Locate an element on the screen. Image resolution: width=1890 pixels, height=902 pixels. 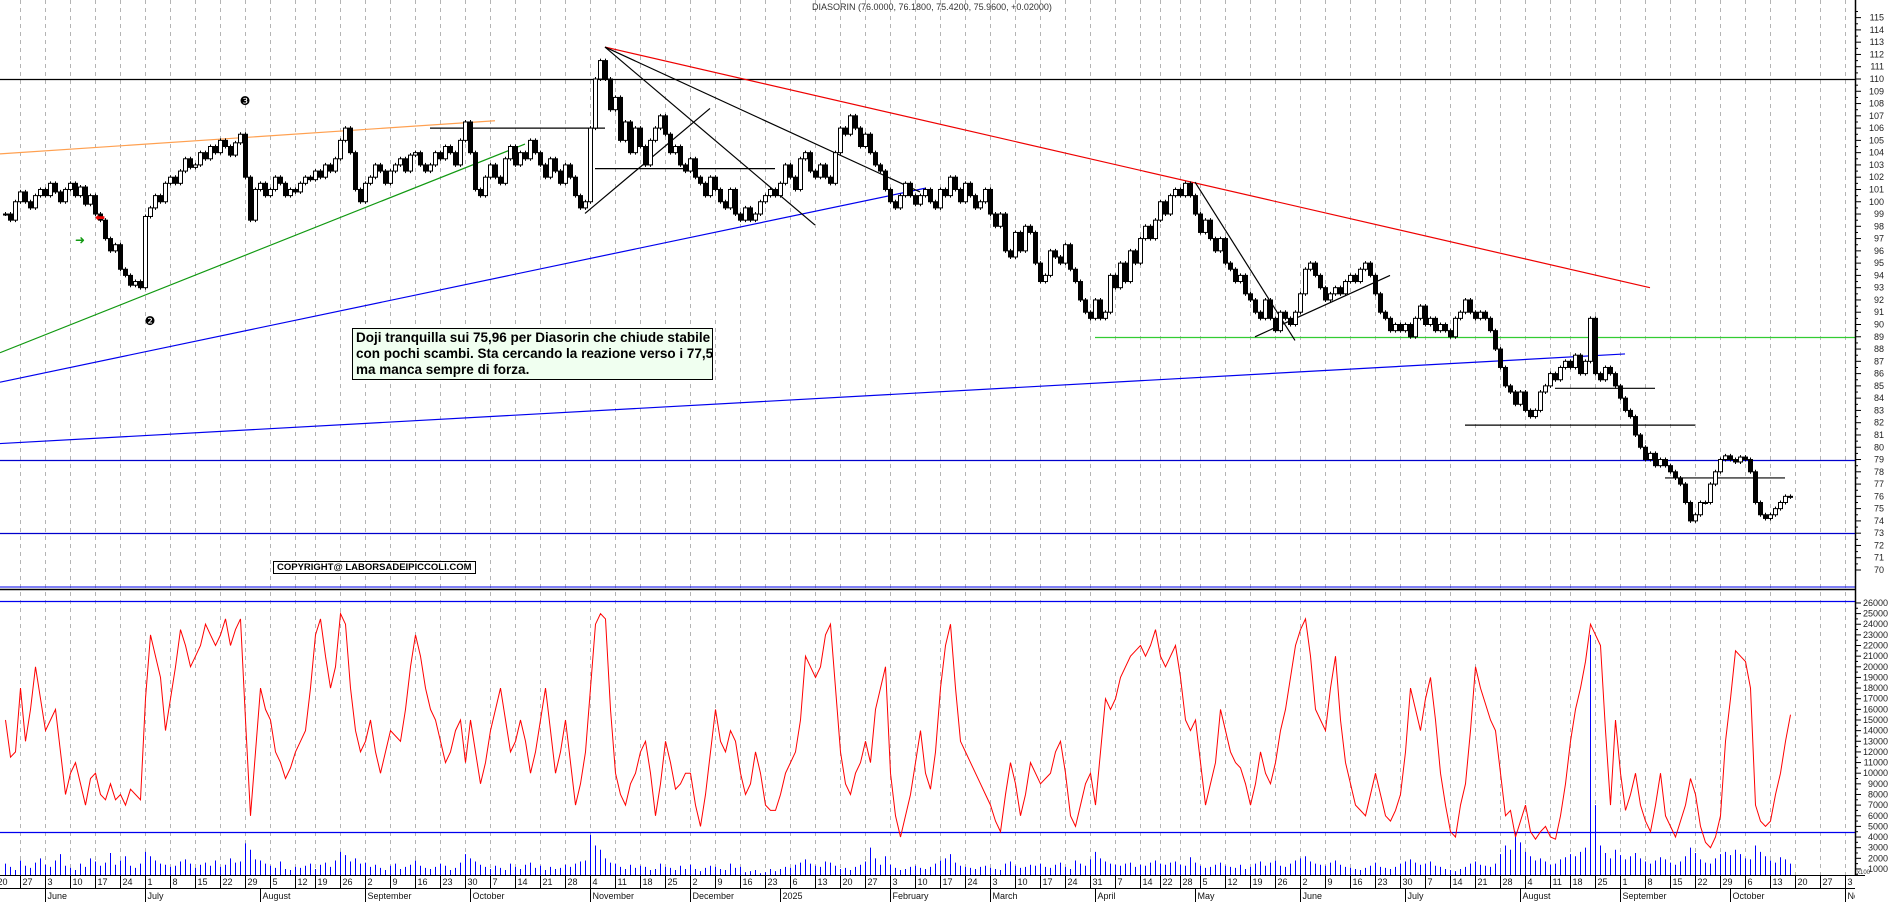
volume-tick-label: 9000 is located at coordinates (1878, 784).